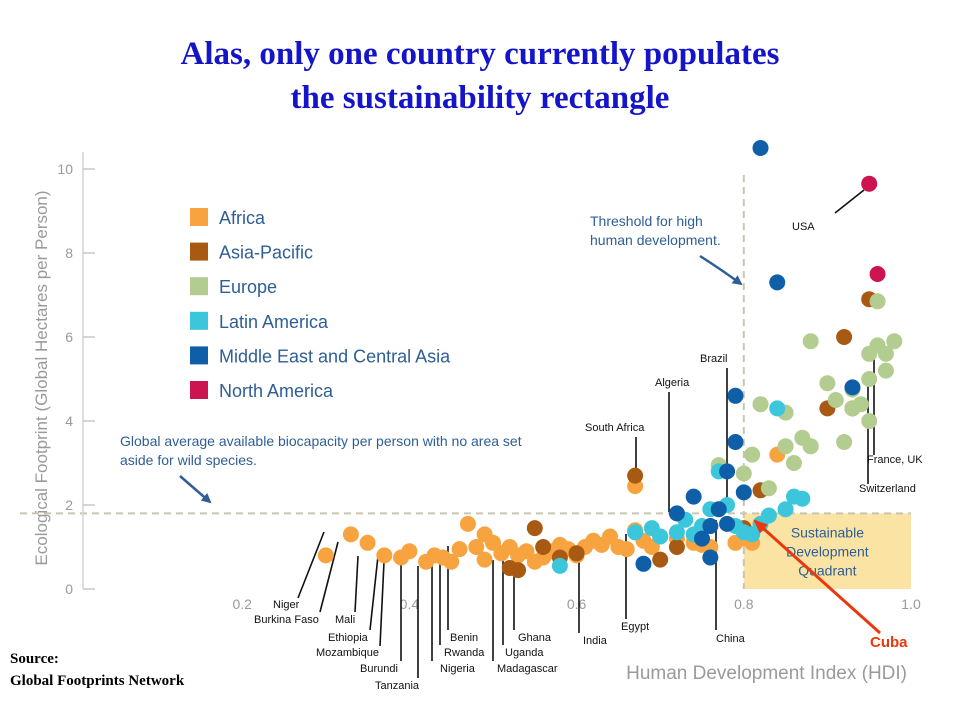  Describe the element at coordinates (577, 604) in the screenshot. I see `x-tick-label: 0.6` at that location.